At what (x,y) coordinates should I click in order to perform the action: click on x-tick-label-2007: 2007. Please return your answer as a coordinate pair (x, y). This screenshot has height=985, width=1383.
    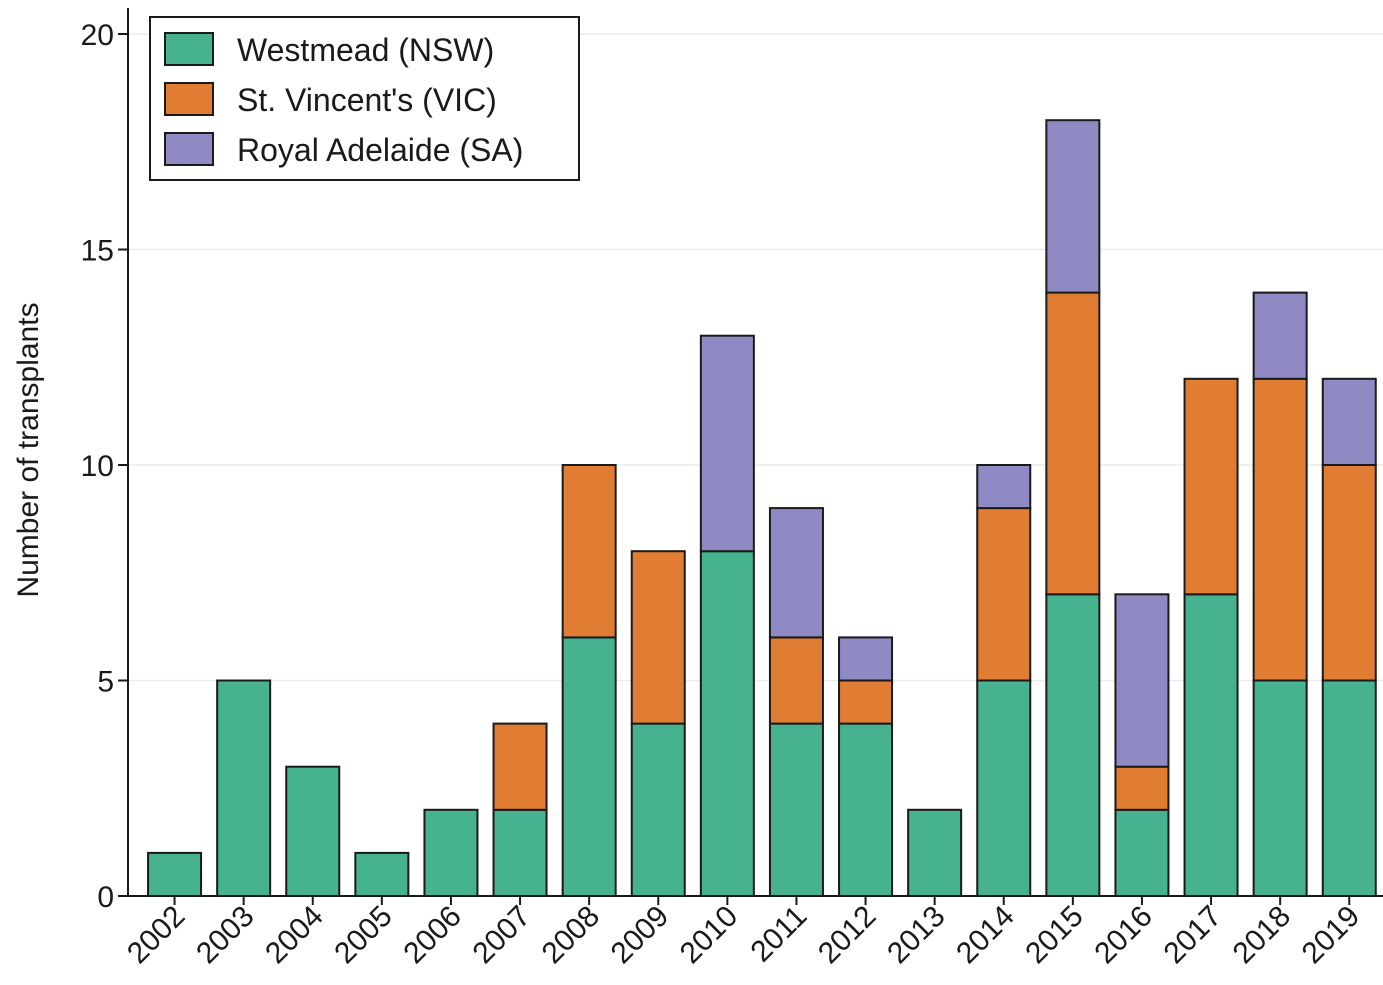
    Looking at the image, I should click on (501, 935).